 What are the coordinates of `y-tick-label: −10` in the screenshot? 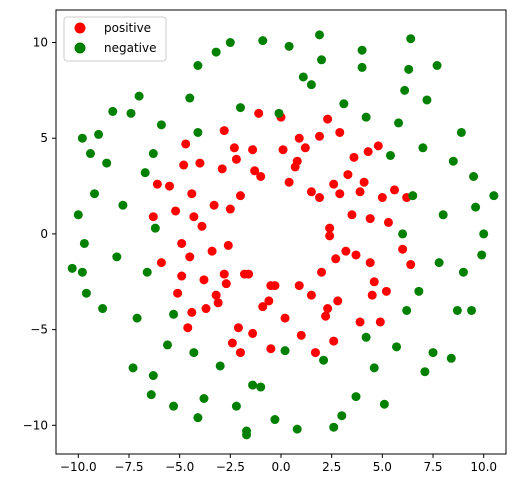 It's located at (35, 425).